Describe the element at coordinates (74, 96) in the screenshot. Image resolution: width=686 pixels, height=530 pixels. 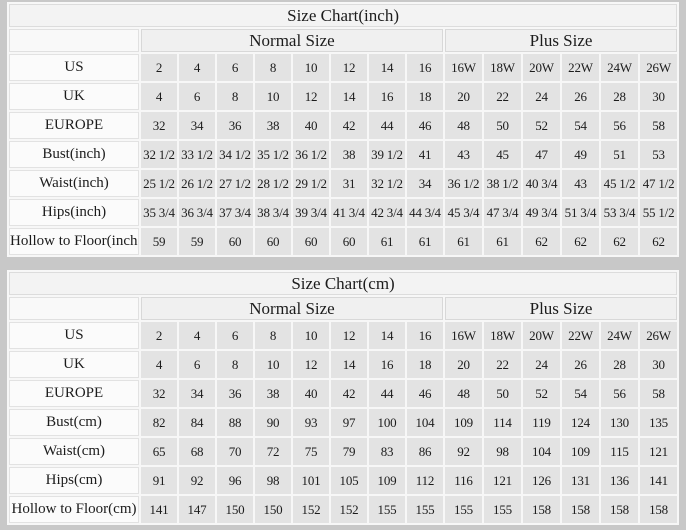
I see `row-label: UK` at that location.